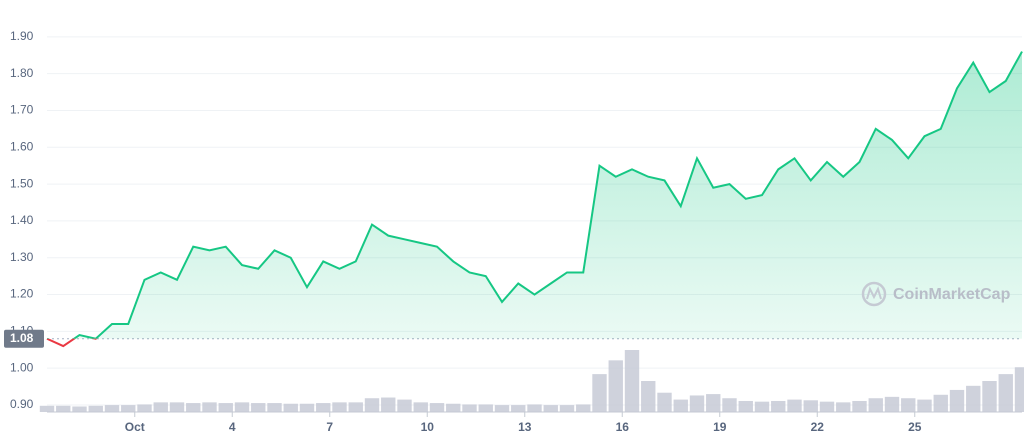 This screenshot has height=440, width=1024. I want to click on y-tick-label: 1.20, so click(22, 294).